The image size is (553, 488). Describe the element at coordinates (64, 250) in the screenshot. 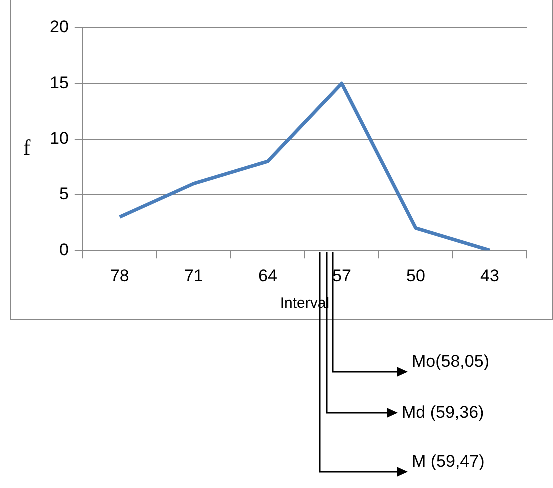

I see `y-tick-label: 0` at that location.